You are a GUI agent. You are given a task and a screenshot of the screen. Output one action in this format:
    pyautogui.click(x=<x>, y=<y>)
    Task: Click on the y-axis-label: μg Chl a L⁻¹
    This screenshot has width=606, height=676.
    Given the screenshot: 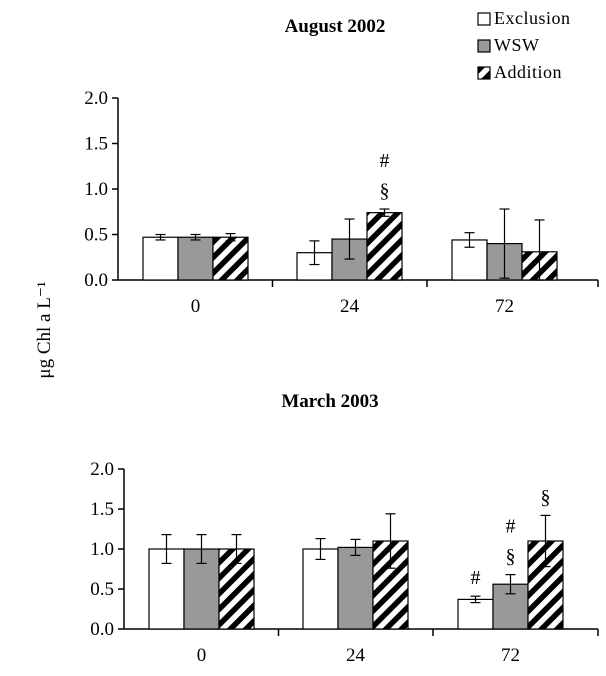 What is the action you would take?
    pyautogui.click(x=44, y=329)
    